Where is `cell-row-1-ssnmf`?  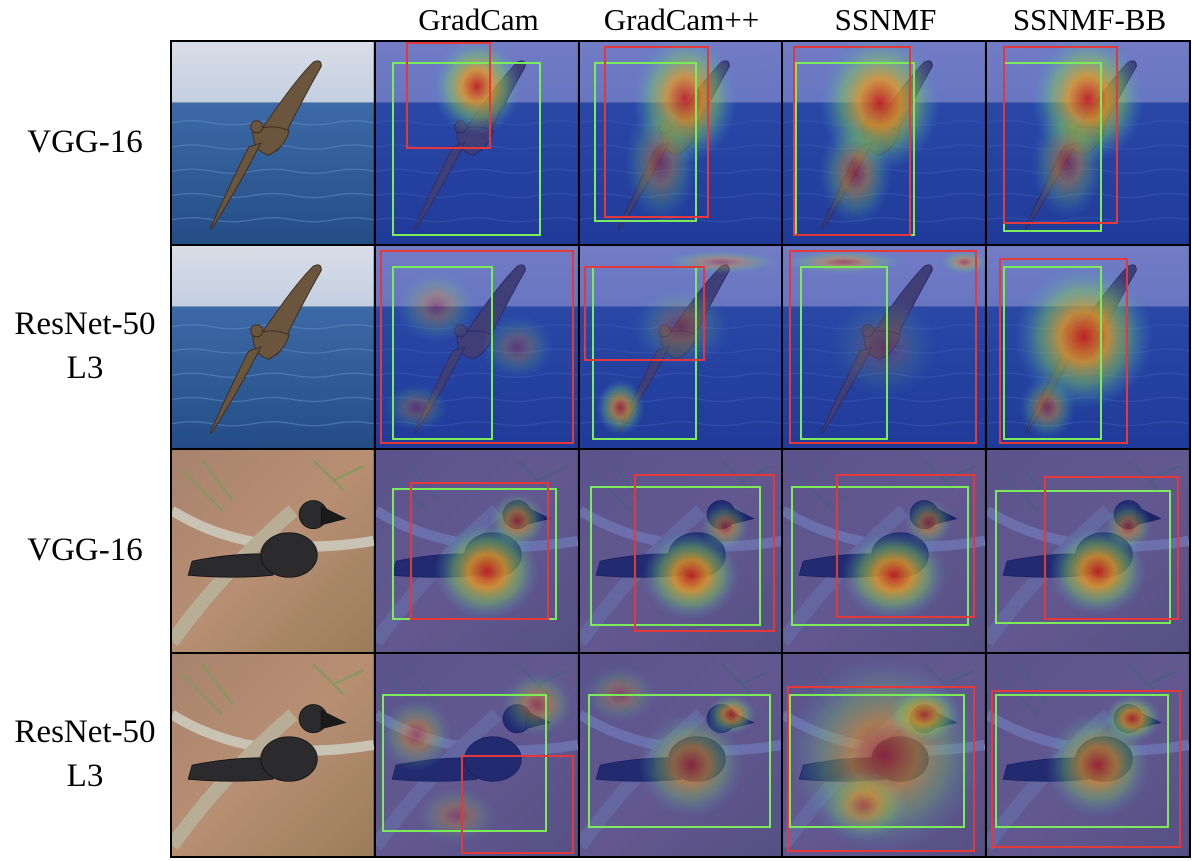 cell-row-1-ssnmf is located at coordinates (884, 143).